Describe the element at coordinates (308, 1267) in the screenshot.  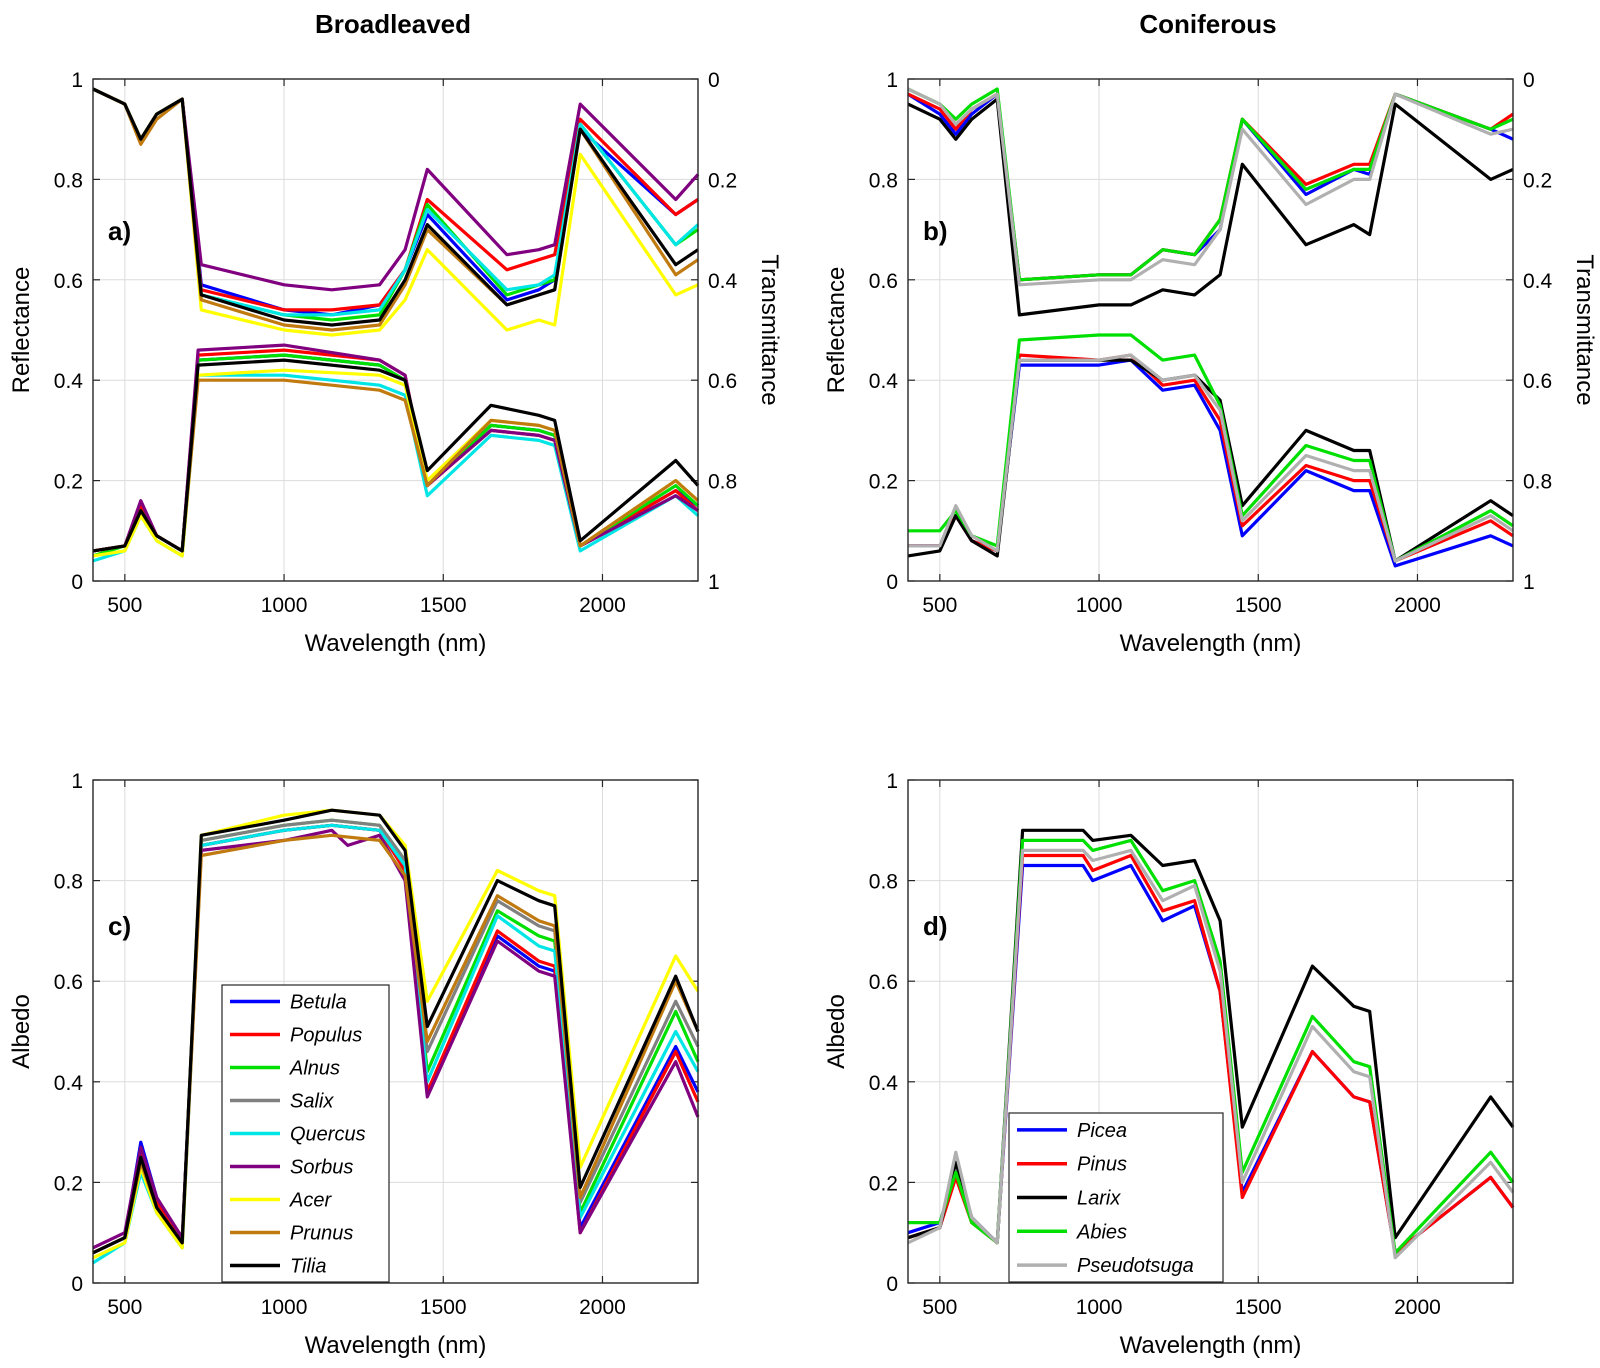
I see `legend-label-tilia: Tilia` at that location.